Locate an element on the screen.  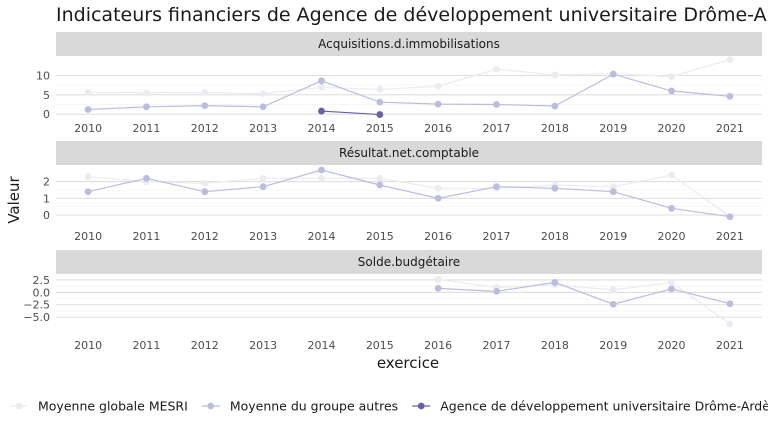
y-tick-label: 1 is located at coordinates (46, 198).